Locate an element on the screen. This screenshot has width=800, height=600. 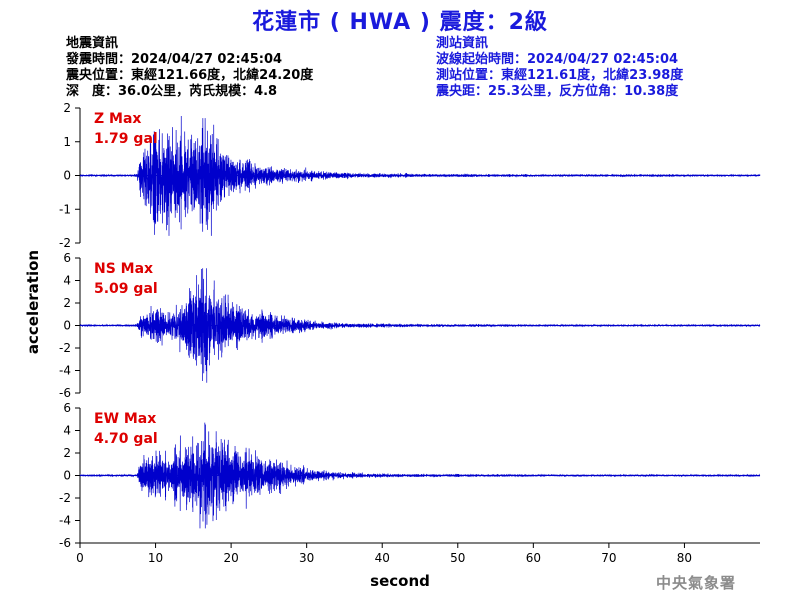
agency-name: 中央氣象署 is located at coordinates (696, 583).